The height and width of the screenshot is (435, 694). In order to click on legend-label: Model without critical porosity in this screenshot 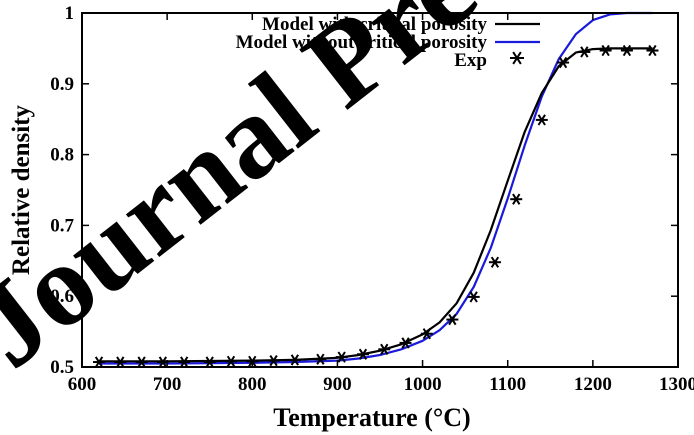, I will do `click(362, 42)`.